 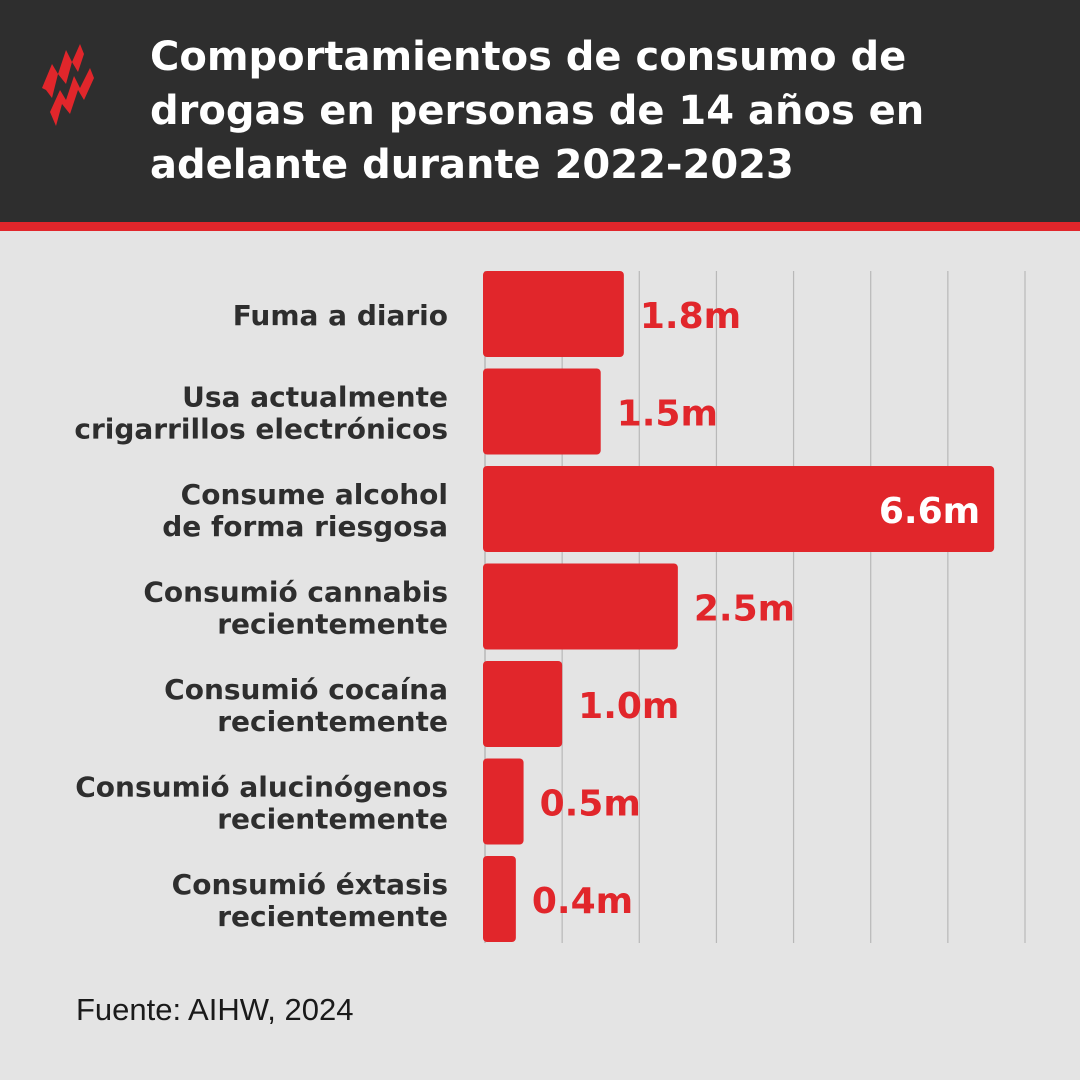 I want to click on title-line-3: adelante durante 2022-2023, so click(x=472, y=165).